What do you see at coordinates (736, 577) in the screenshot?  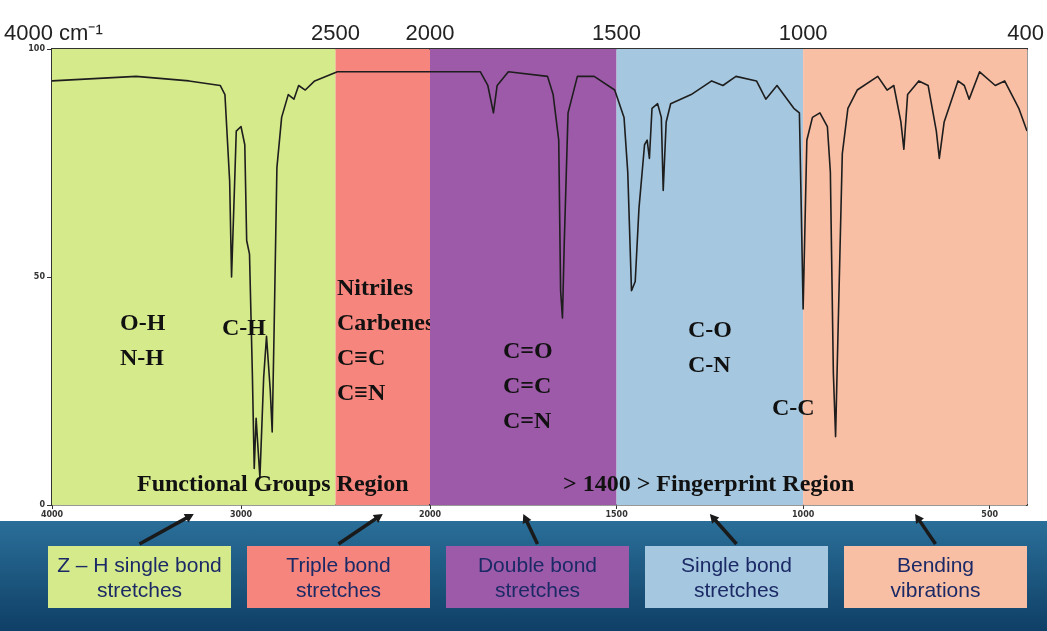 I see `band-label: Single bond stretches` at bounding box center [736, 577].